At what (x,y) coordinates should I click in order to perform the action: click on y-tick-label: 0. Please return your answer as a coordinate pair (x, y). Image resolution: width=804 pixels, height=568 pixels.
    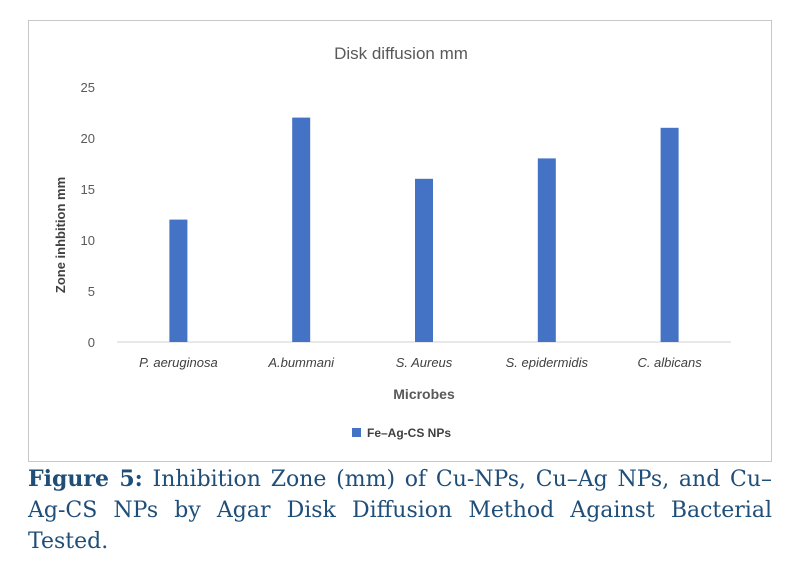
    Looking at the image, I should click on (91, 342).